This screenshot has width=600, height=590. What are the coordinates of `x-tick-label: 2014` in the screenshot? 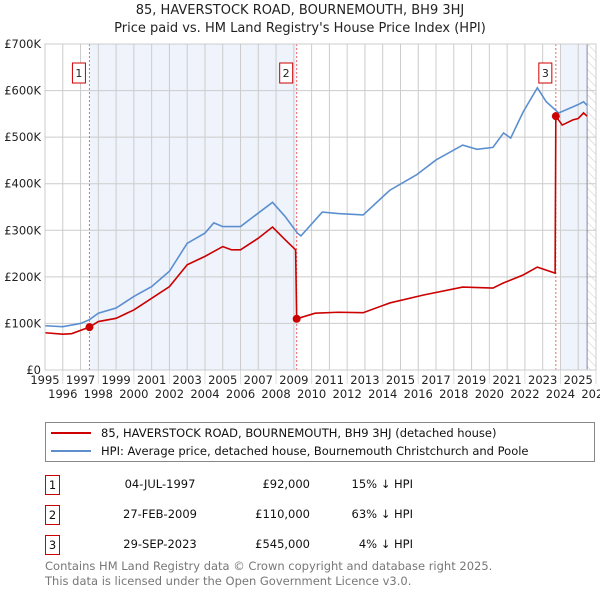 It's located at (382, 394).